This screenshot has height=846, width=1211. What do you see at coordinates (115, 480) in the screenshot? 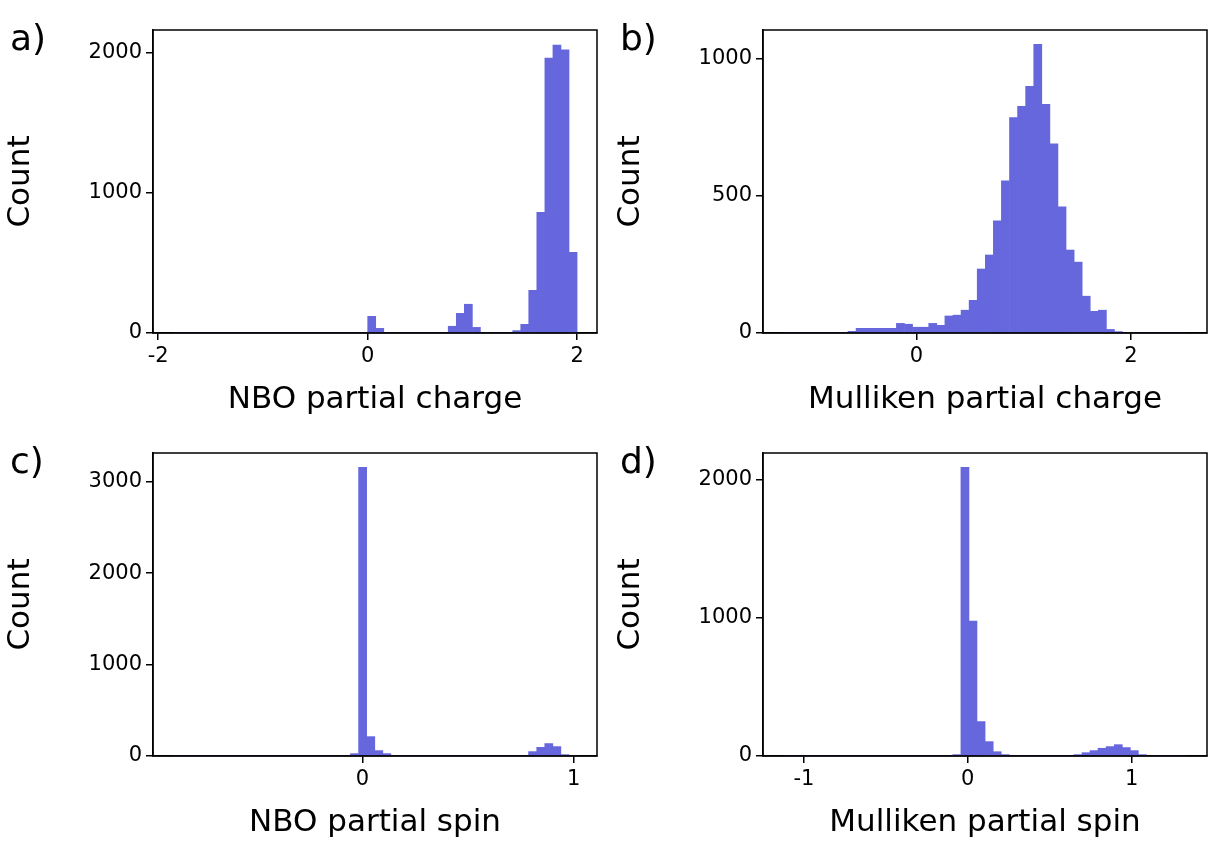
I see `y-tick-label: 3000` at bounding box center [115, 480].